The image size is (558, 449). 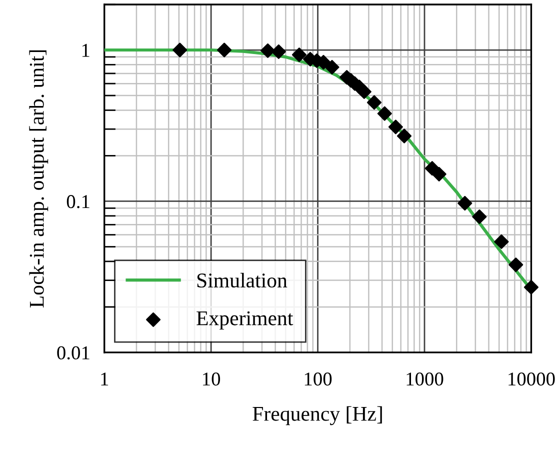 I want to click on x-tick-label: 1000, so click(x=425, y=379).